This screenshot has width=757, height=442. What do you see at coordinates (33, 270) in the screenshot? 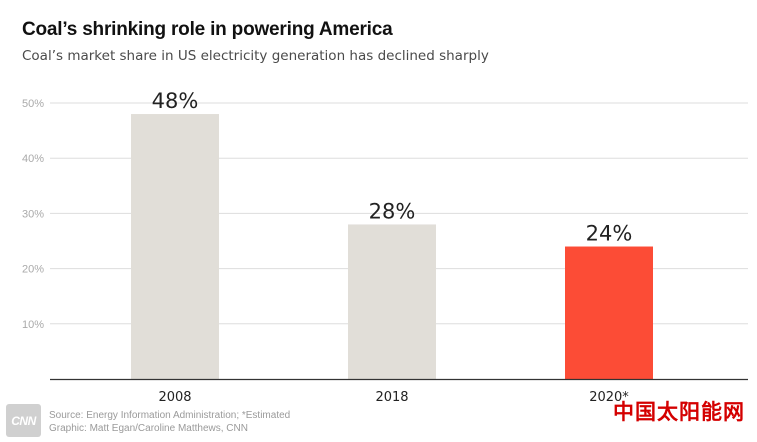
I see `y-tick-label: 20%` at bounding box center [33, 270].